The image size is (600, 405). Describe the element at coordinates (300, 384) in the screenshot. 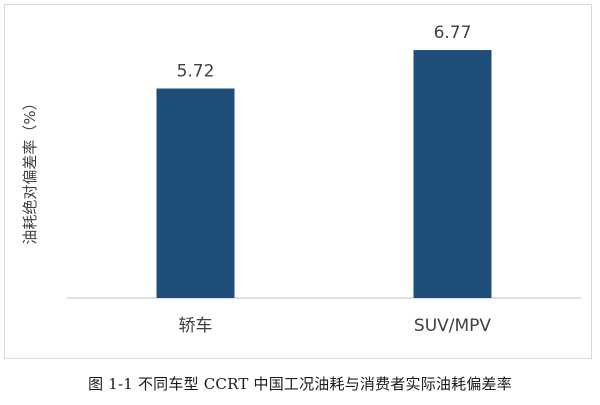

I see `figure-caption: 图 1-1 不同车型 CCRT 中国工况油耗与消费者实际油耗偏差率` at that location.